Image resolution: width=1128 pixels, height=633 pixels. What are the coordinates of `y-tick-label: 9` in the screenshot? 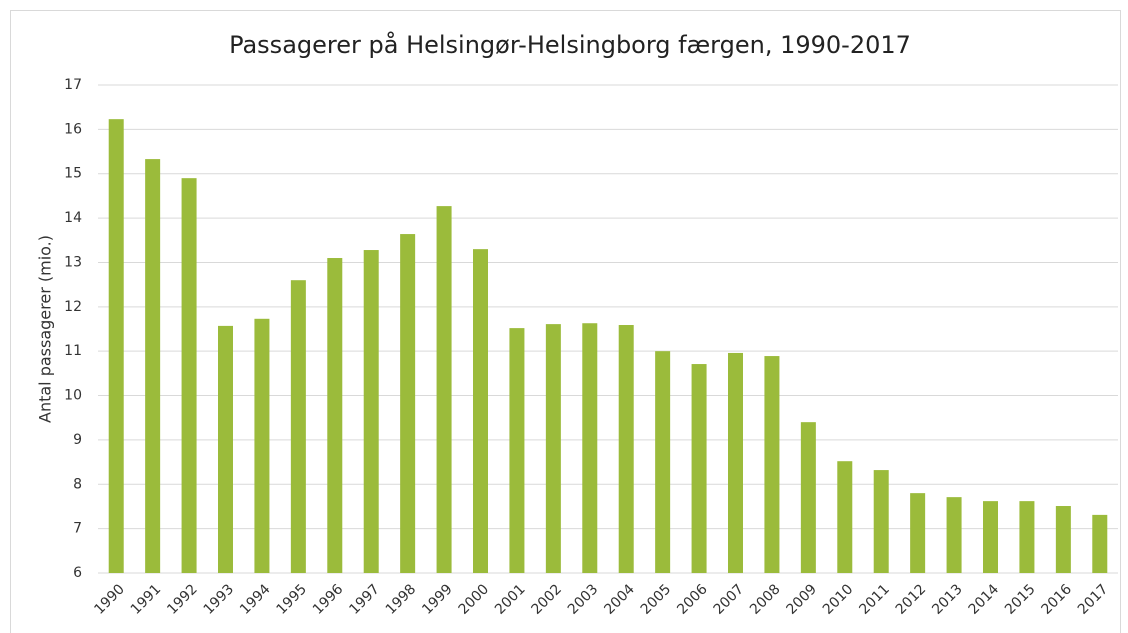 It's located at (77, 440).